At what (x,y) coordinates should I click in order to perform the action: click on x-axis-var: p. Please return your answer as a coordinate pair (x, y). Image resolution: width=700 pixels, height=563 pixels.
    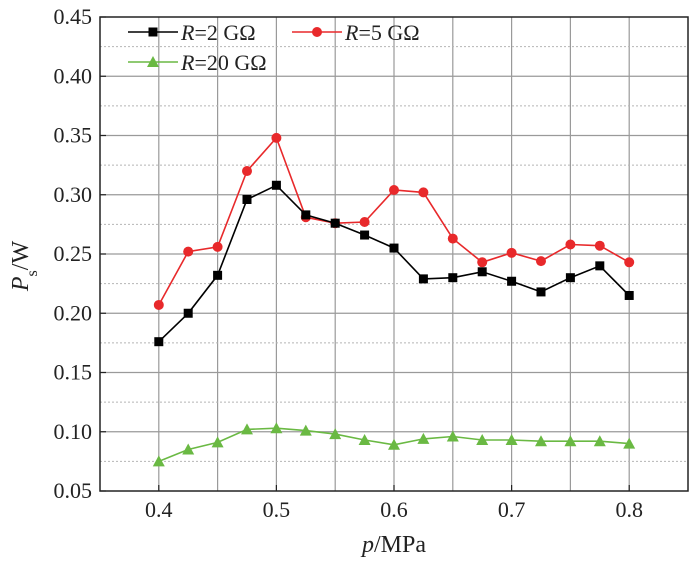
    Looking at the image, I should click on (367, 545).